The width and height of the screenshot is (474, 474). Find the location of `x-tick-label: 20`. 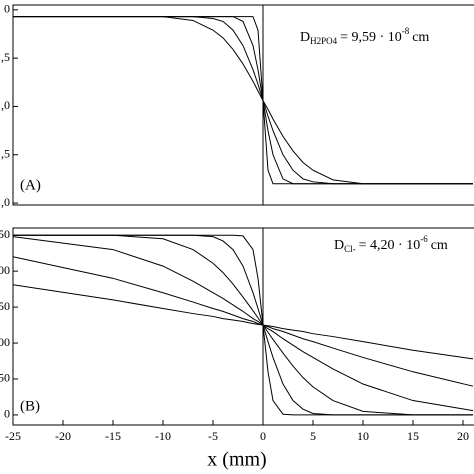

x-tick-label: 20 is located at coordinates (463, 436).